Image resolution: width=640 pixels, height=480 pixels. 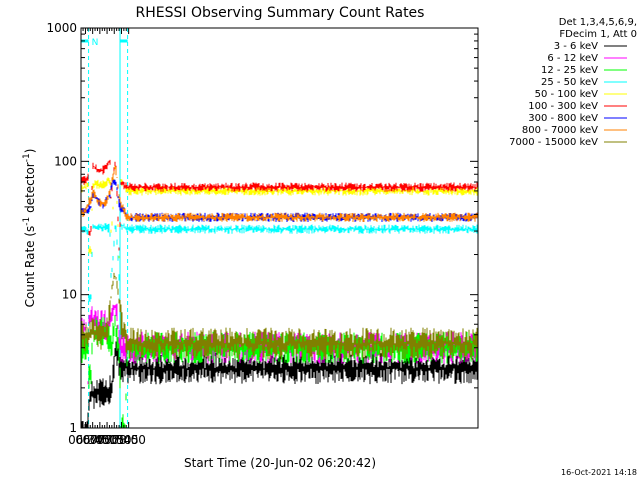 I want to click on legend-label-0: 3 - 6 keV, so click(x=576, y=46).